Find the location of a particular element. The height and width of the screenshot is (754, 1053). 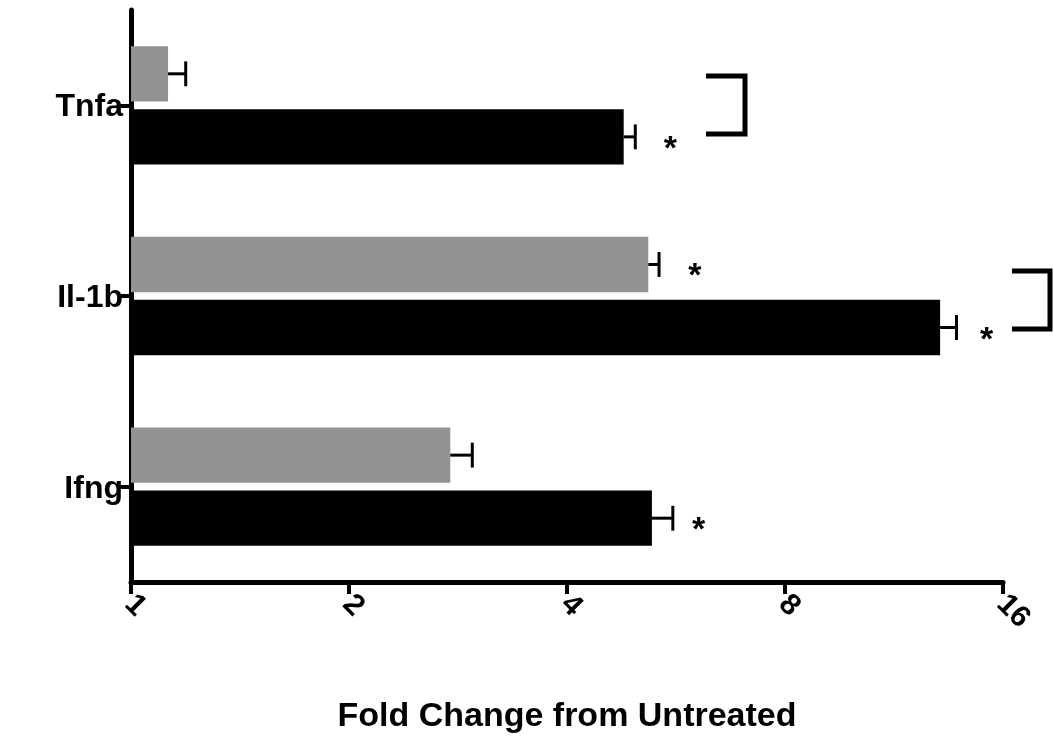

x-tick-label: 4 is located at coordinates (573, 604).